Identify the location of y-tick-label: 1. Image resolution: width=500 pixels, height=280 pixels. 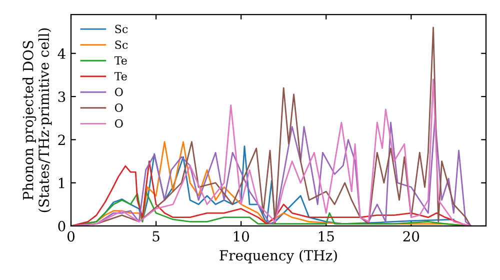
(61, 183).